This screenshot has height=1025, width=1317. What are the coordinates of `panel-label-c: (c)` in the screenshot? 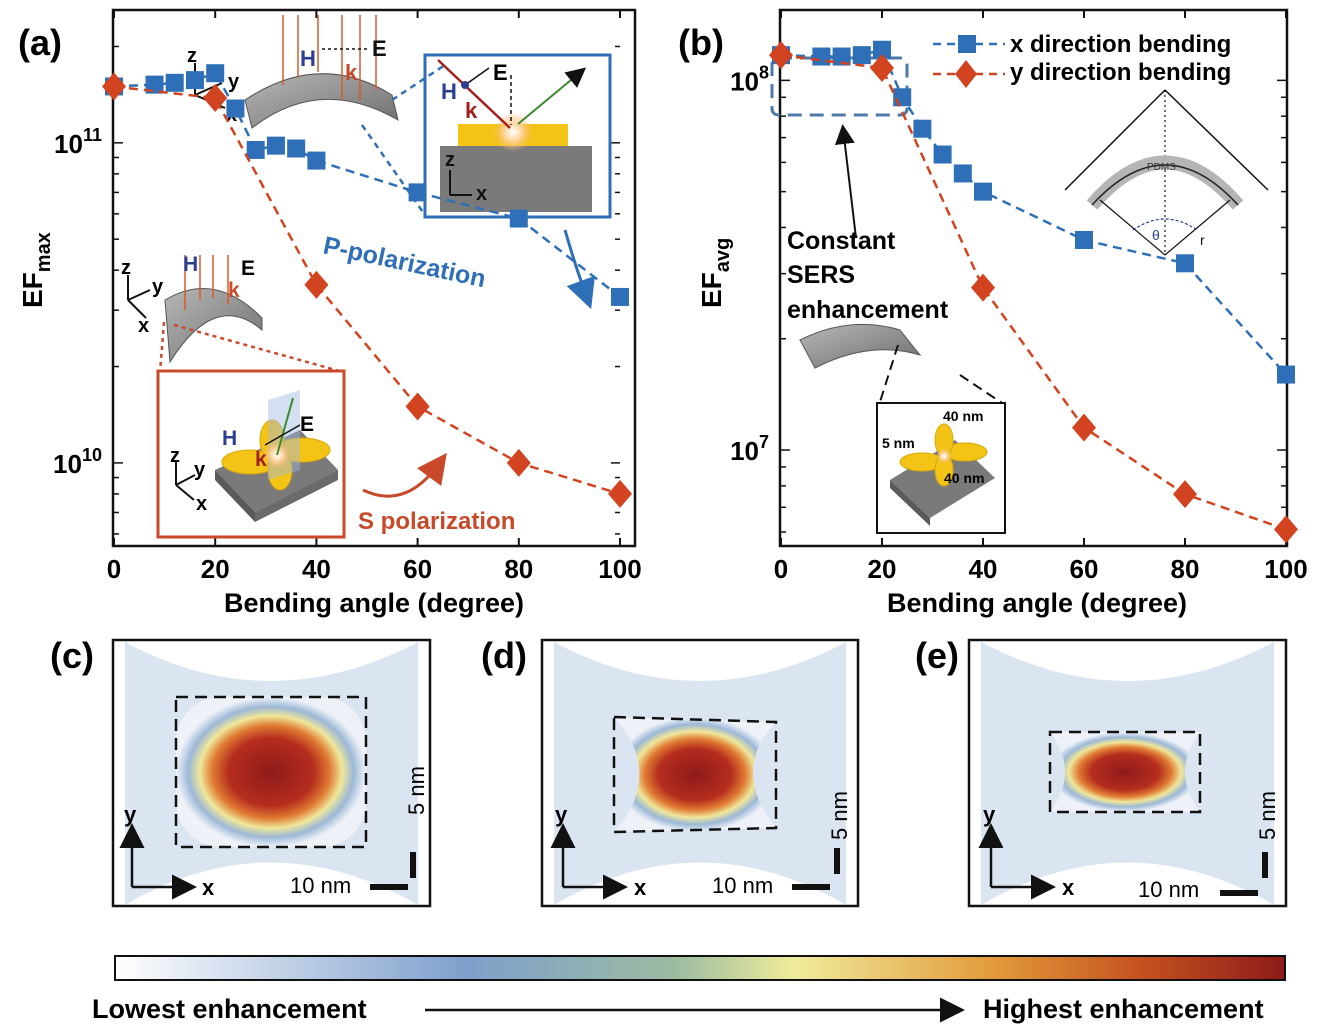 It's located at (72, 655).